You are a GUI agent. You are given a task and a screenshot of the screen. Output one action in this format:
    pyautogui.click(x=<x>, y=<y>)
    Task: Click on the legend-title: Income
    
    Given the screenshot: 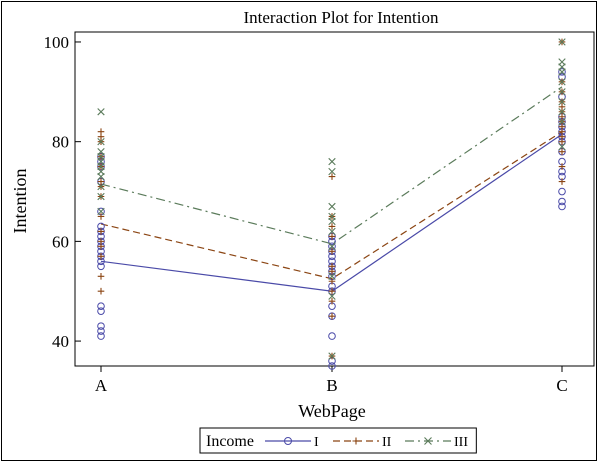 What is the action you would take?
    pyautogui.click(x=230, y=441)
    